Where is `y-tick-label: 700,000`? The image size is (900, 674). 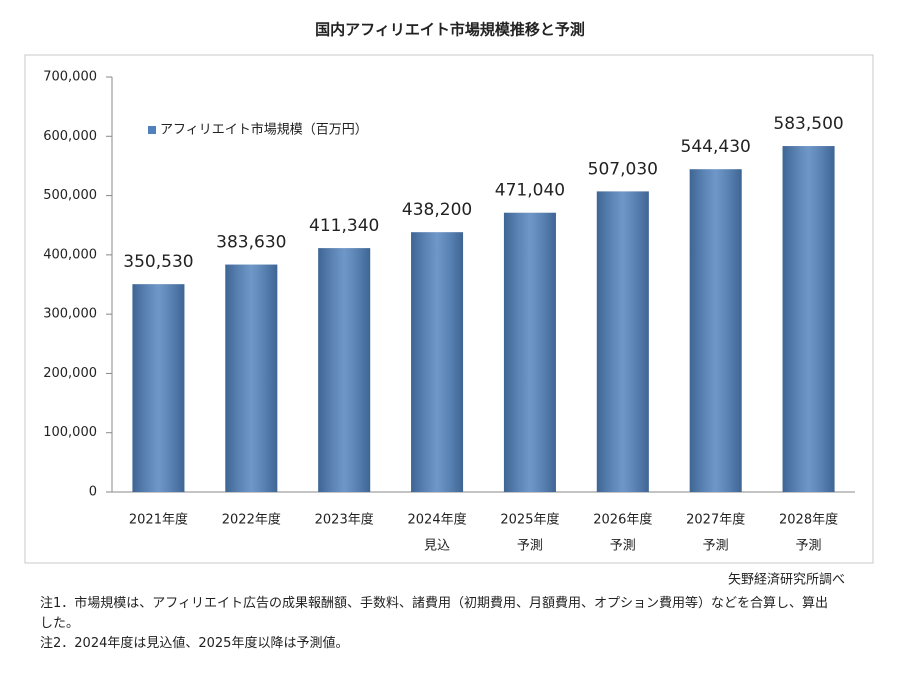 y-tick-label: 700,000 is located at coordinates (70, 77).